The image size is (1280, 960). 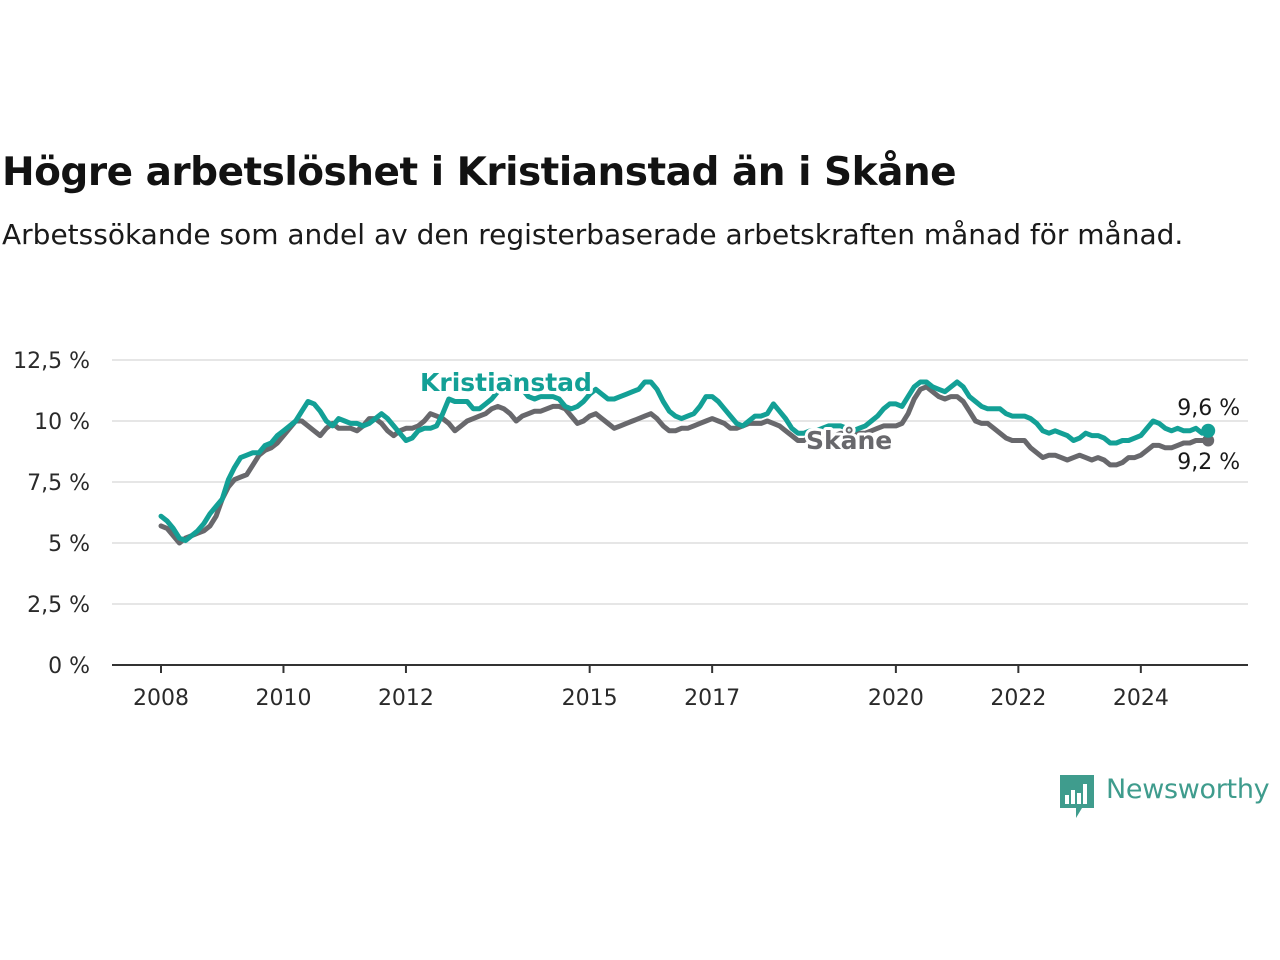 I want to click on y-tick-label: 5 %, so click(x=69, y=544).